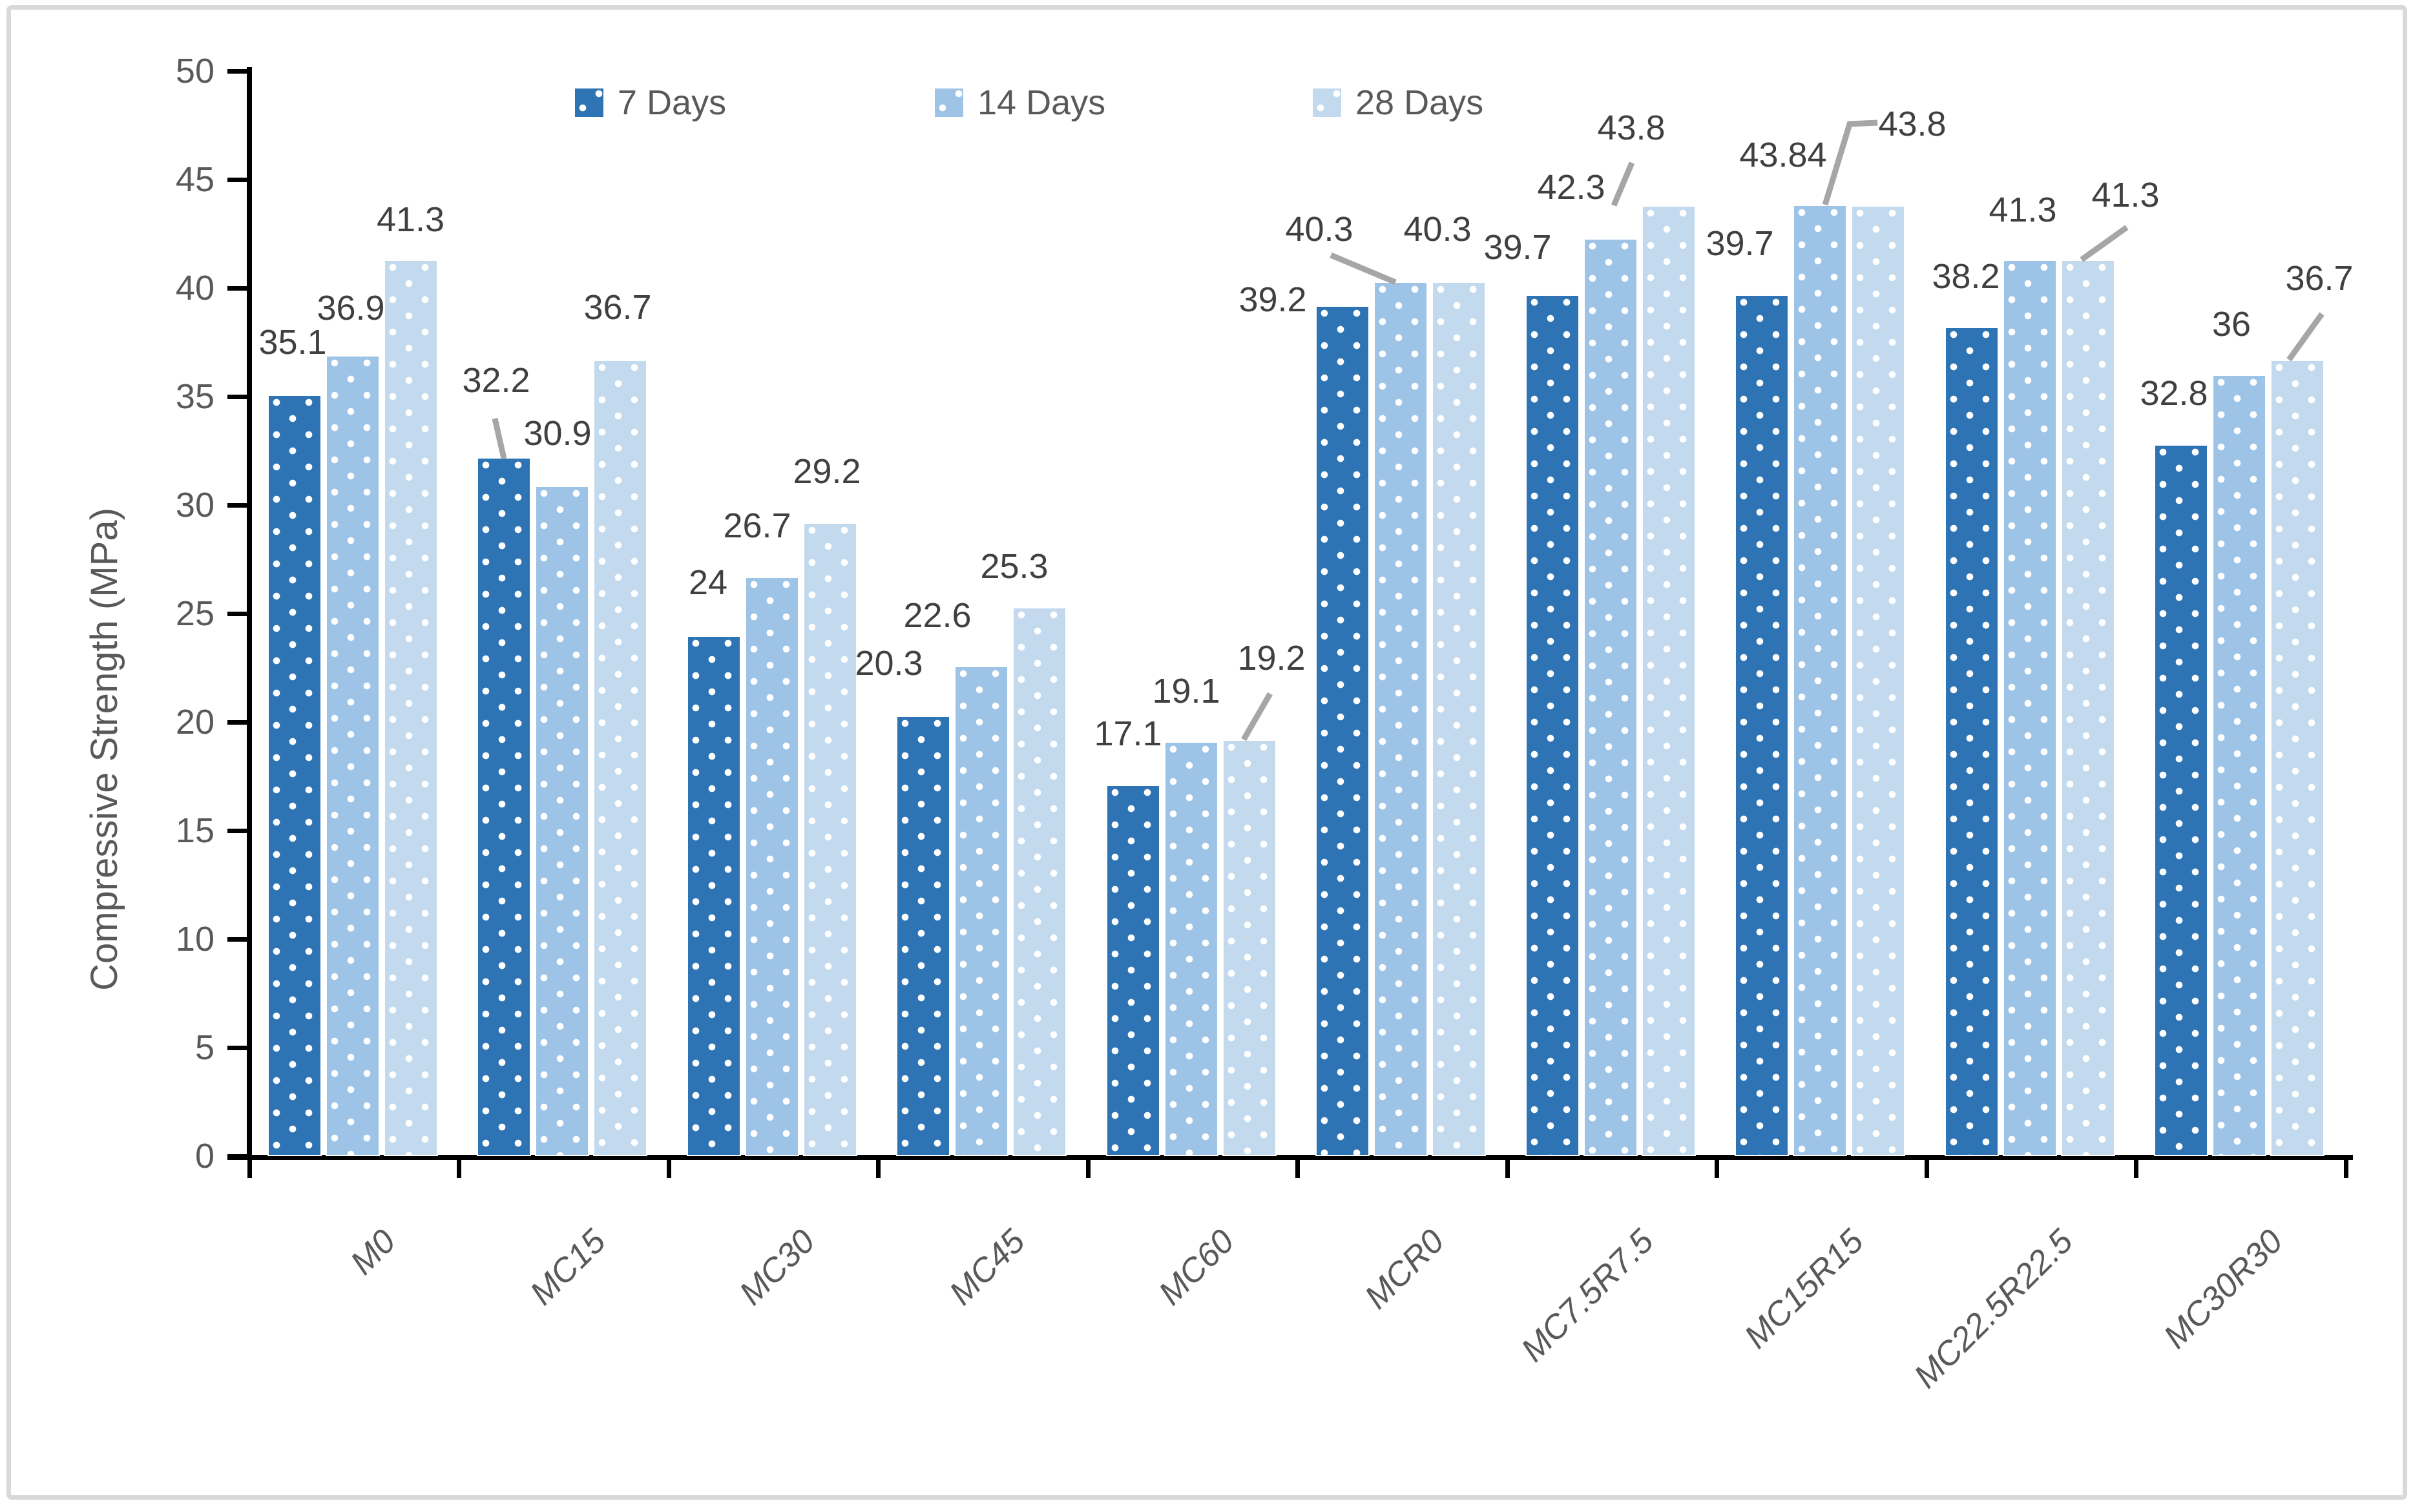 This screenshot has height=1512, width=2413. I want to click on bar-M0-14-days, so click(352, 755).